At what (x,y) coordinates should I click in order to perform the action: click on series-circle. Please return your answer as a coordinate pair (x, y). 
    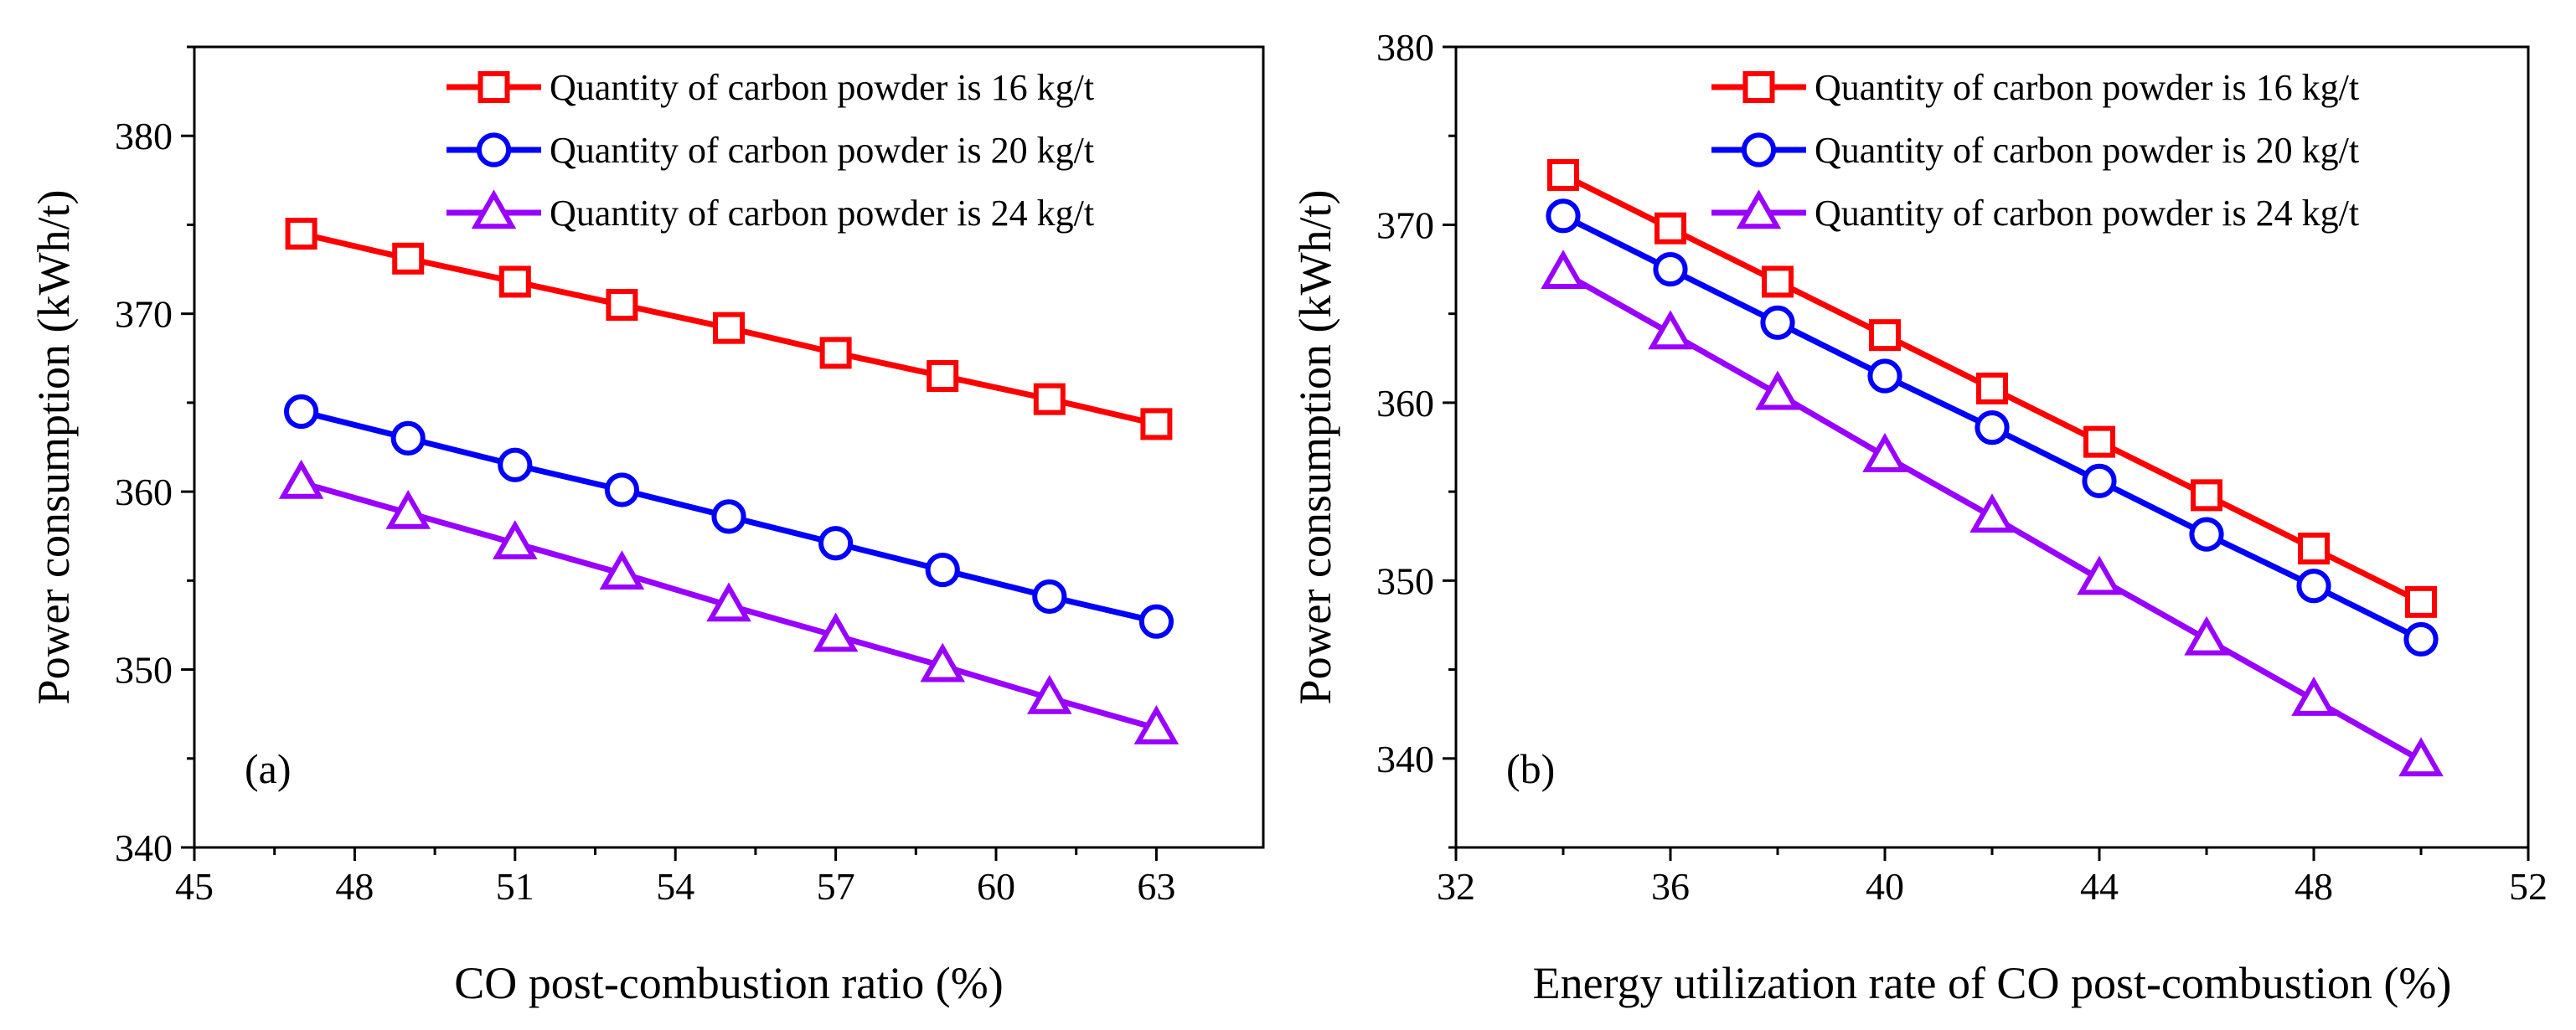
    Looking at the image, I should click on (729, 516).